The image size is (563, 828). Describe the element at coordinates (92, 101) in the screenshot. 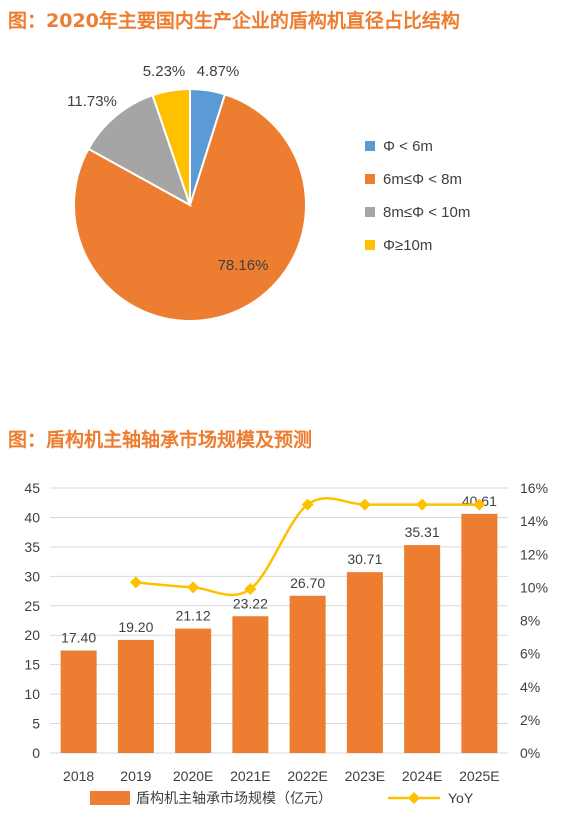

I see `pie-value-label: 11.73%` at that location.